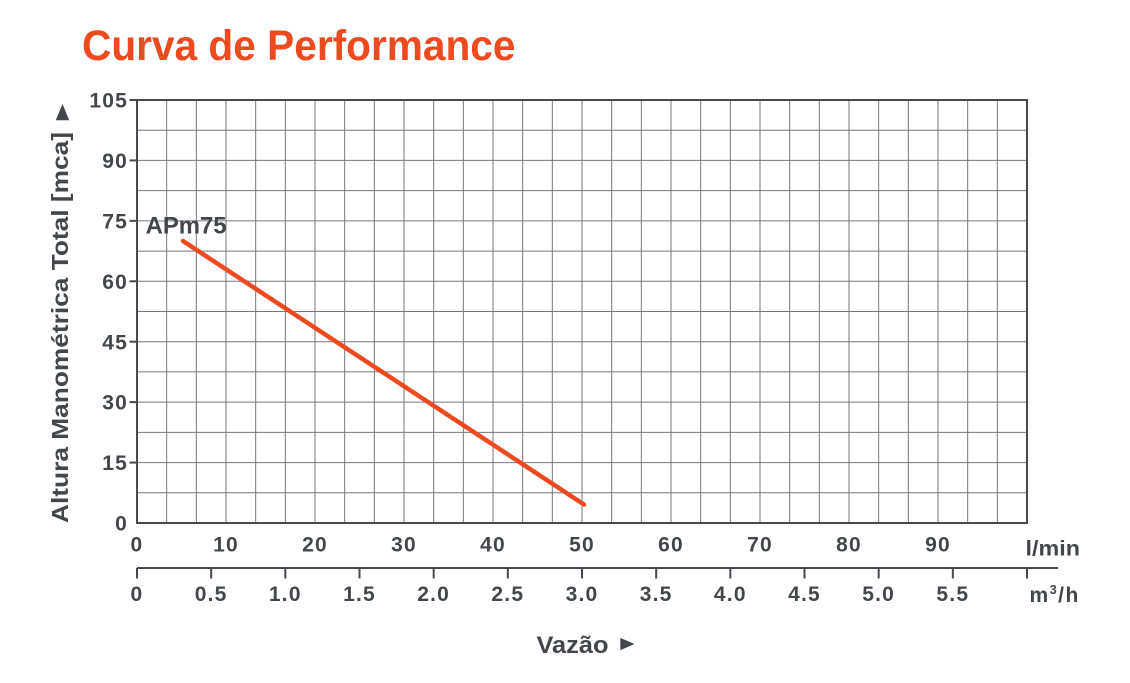  Describe the element at coordinates (285, 594) in the screenshot. I see `svg-text: 1.0` at that location.